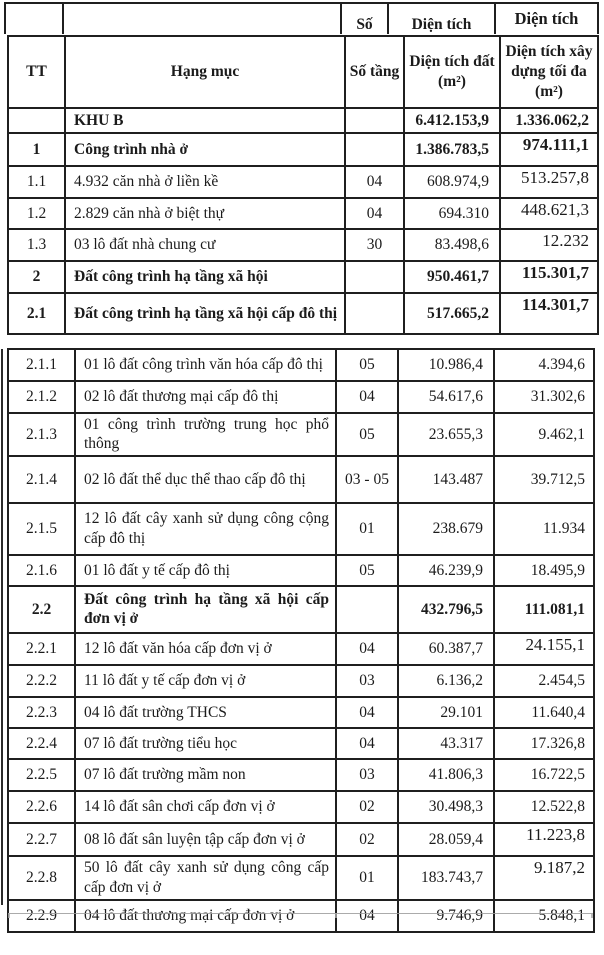 The height and width of the screenshot is (955, 604). Describe the element at coordinates (205, 806) in the screenshot. I see `cell-item: 14 lô đất sân chơi cấp đơn vị ở` at that location.